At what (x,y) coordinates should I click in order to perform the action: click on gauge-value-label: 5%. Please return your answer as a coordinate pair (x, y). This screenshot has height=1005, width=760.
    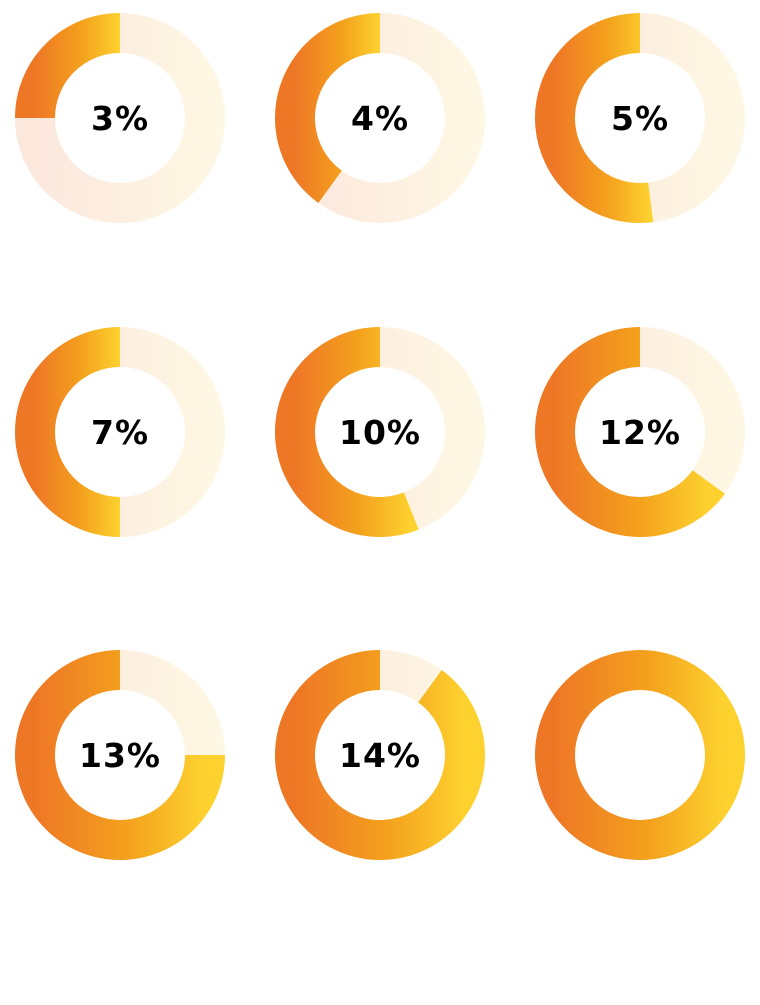
    Looking at the image, I should click on (640, 118).